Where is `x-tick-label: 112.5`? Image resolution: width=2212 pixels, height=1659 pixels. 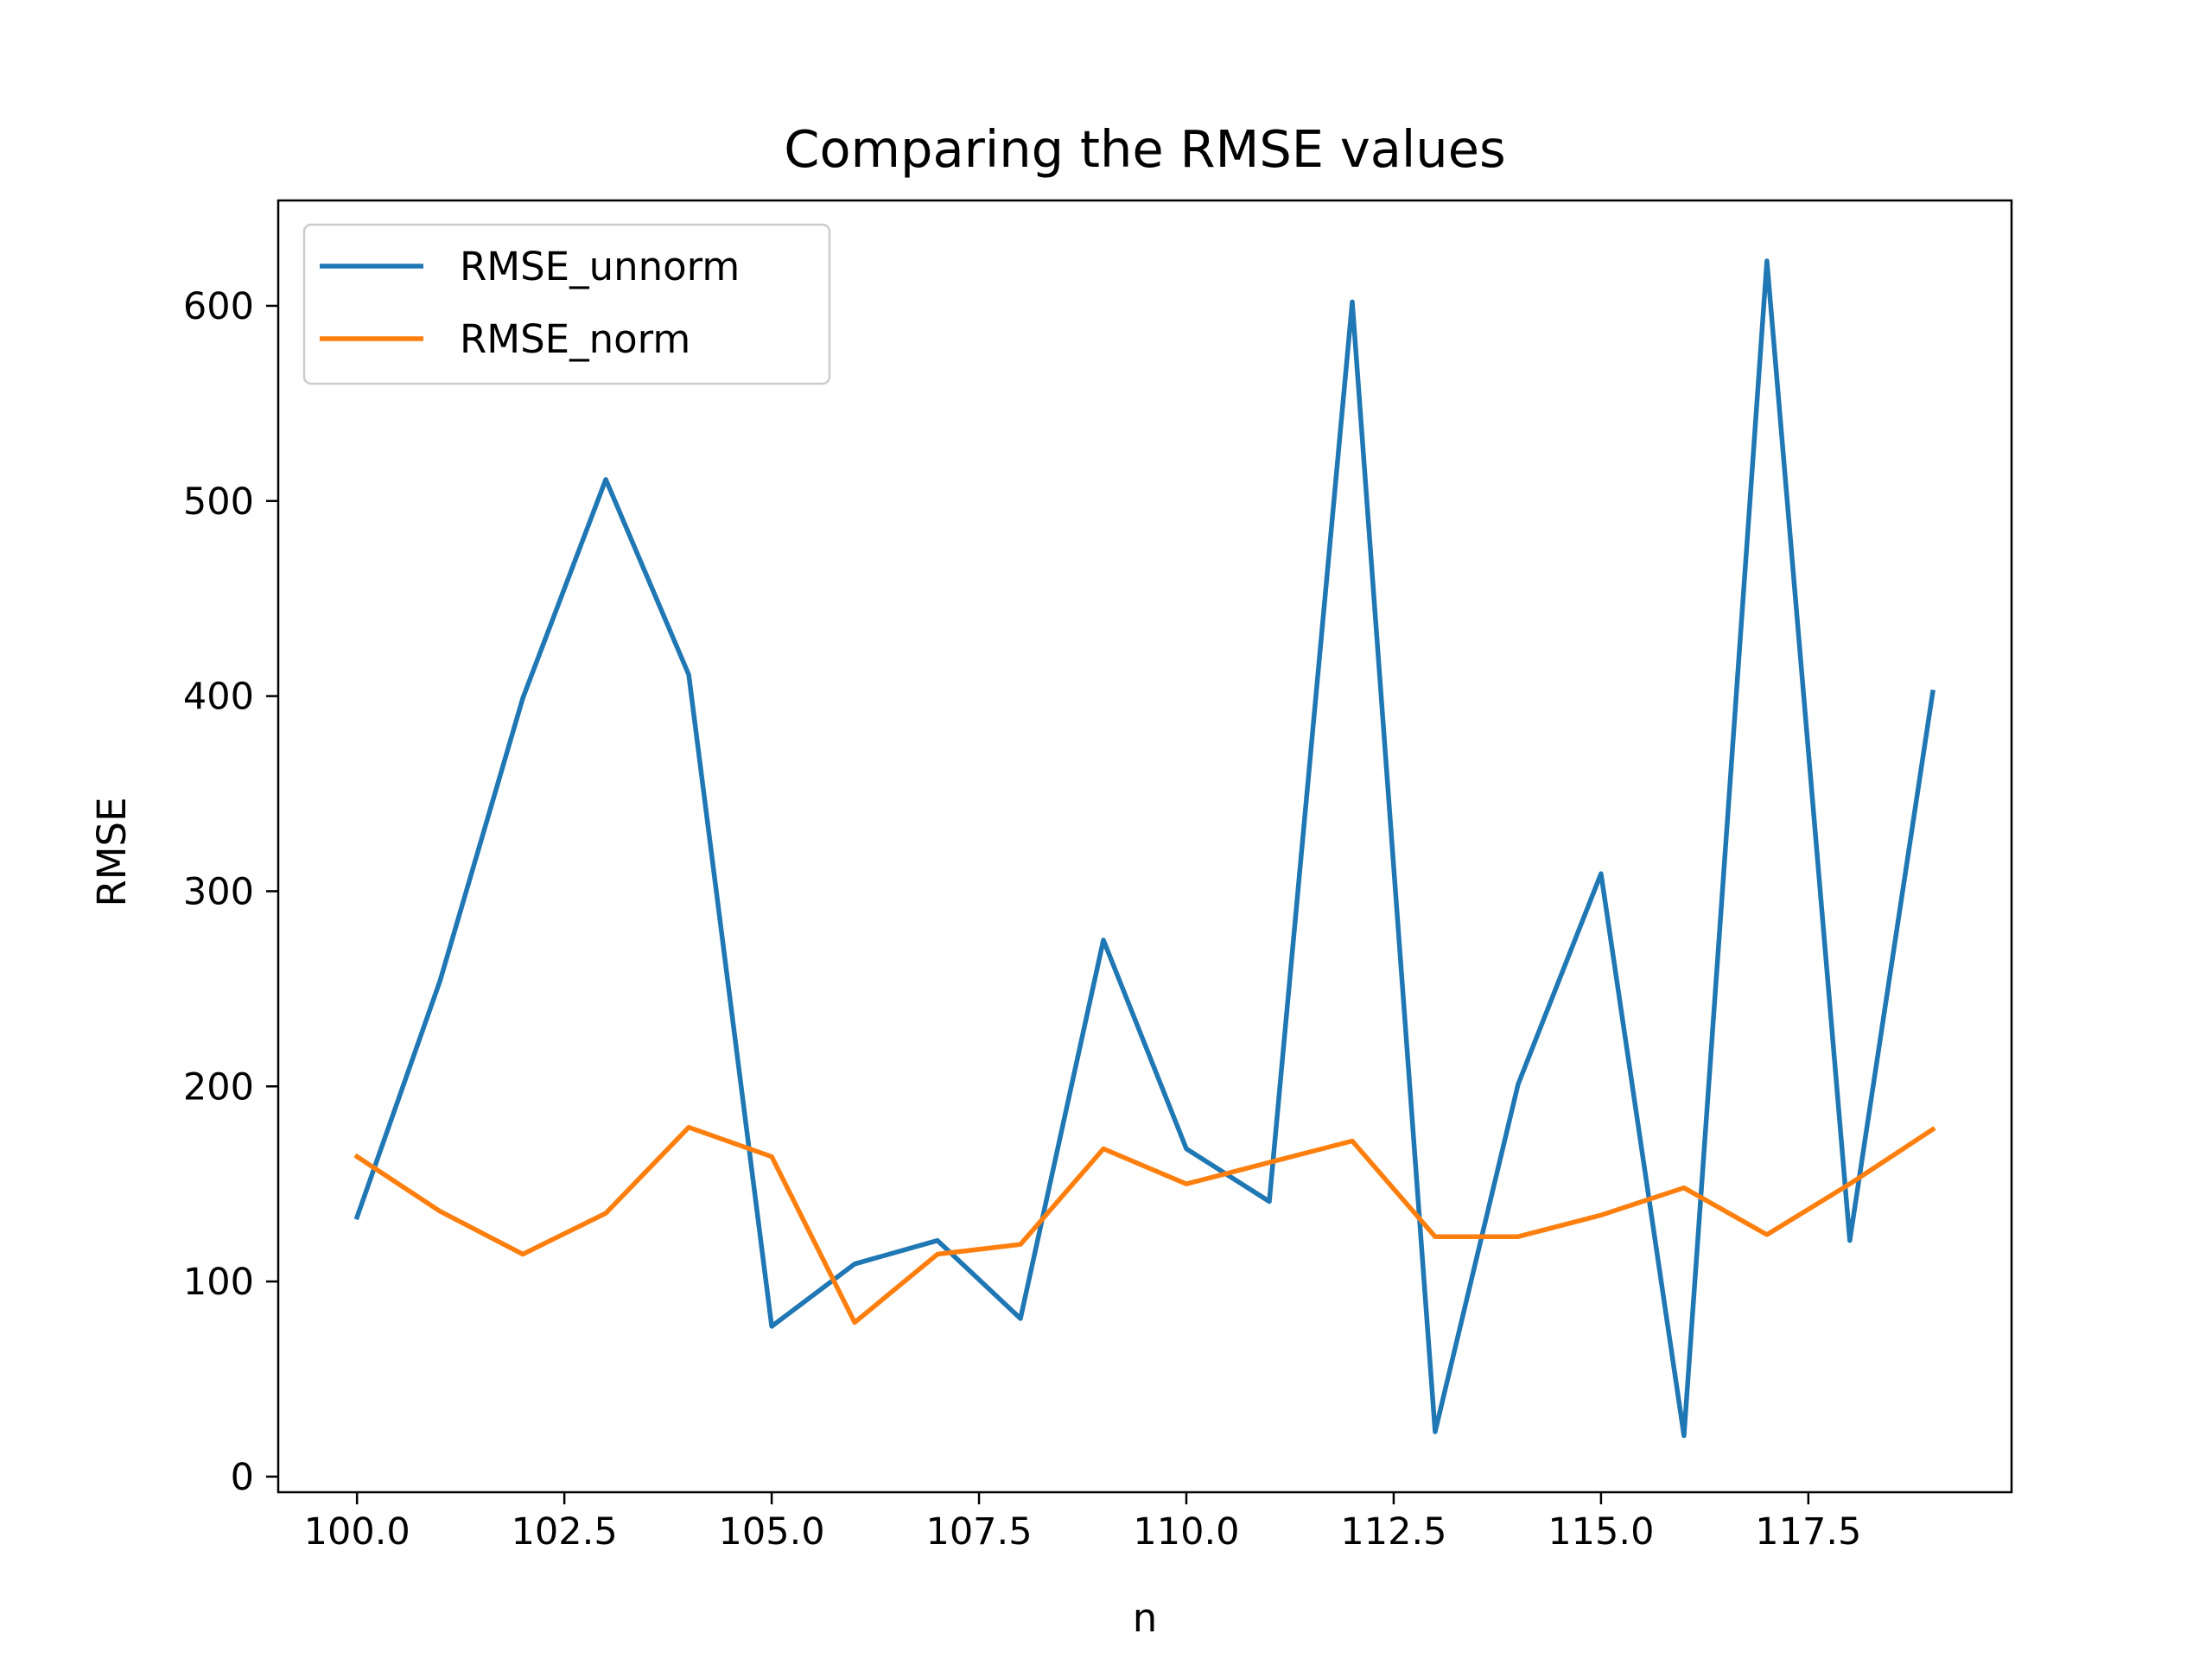 x-tick-label: 112.5 is located at coordinates (1393, 1532).